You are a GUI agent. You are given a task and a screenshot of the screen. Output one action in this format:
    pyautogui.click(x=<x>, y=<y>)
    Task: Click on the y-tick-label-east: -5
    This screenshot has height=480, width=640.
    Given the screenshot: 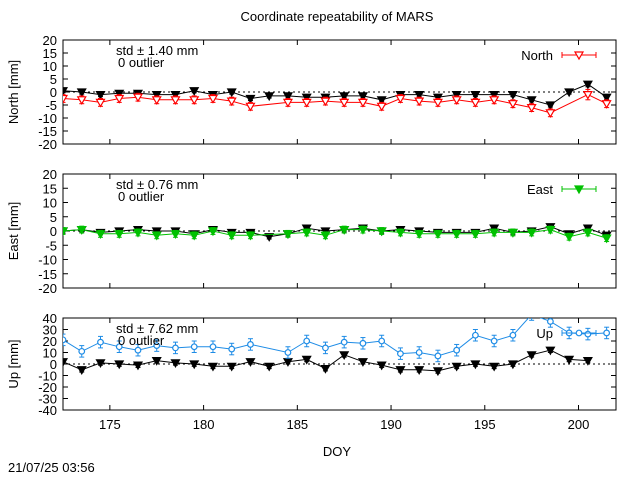 What is the action you would take?
    pyautogui.click(x=51, y=245)
    